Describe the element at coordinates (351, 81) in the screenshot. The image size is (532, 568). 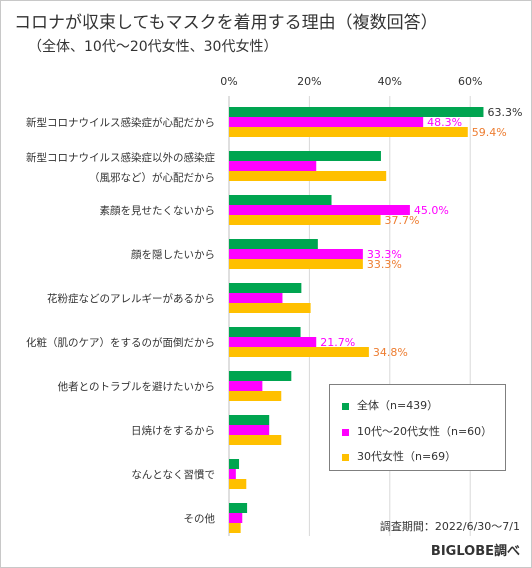
I see `x-tick-labels: 0% 20% 40% 60%` at that location.